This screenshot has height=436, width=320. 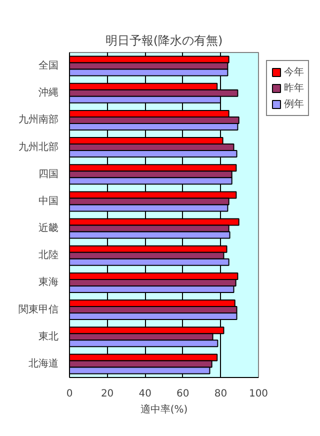 I want to click on y-tick-label: 全国, so click(x=48, y=66).